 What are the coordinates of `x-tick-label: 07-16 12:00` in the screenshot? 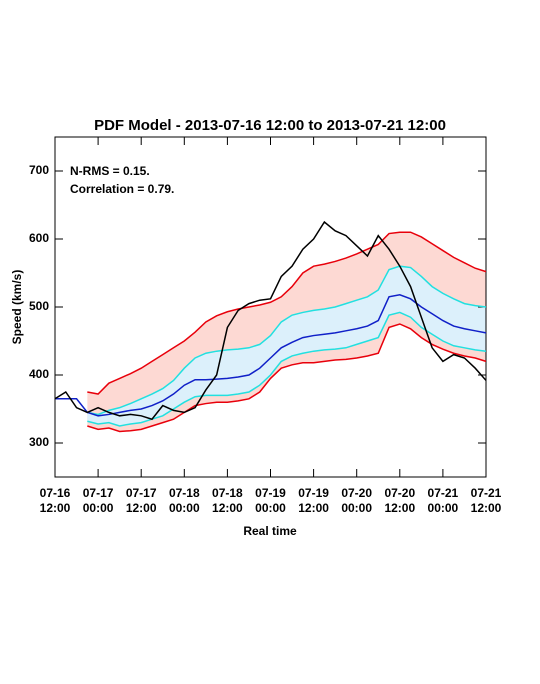 It's located at (55, 500).